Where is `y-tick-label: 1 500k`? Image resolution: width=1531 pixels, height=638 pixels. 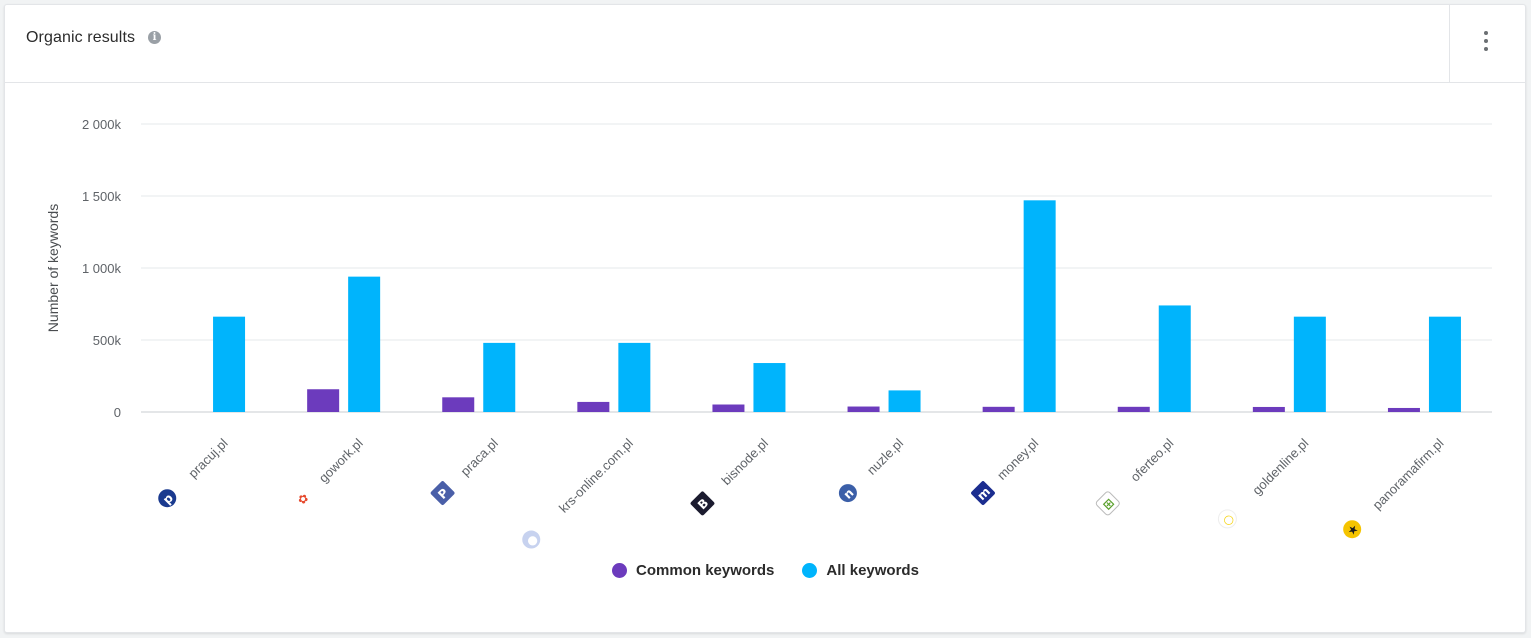
y-tick-label: 1 500k is located at coordinates (102, 196).